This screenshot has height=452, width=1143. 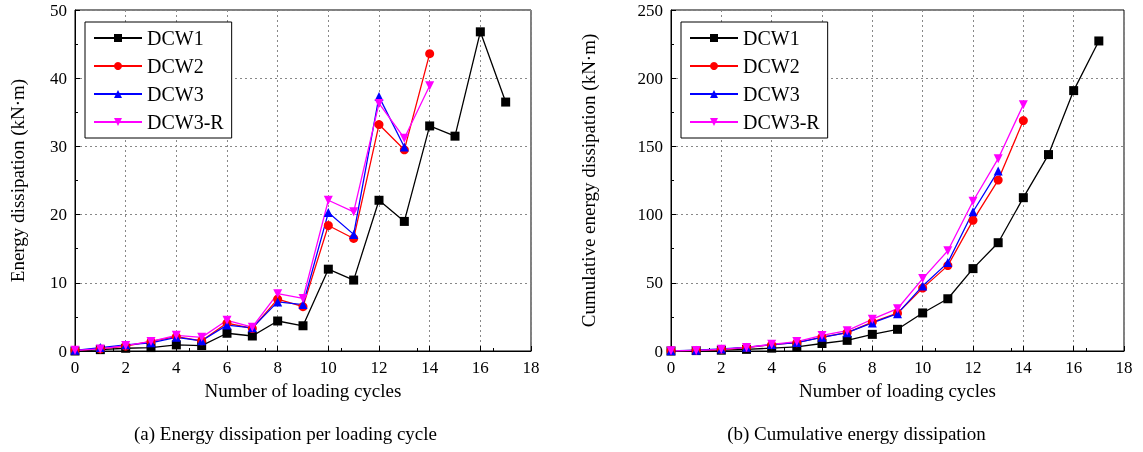 I want to click on y-axis-title: Cumulative energy dissipation (kN·m), so click(x=589, y=180).